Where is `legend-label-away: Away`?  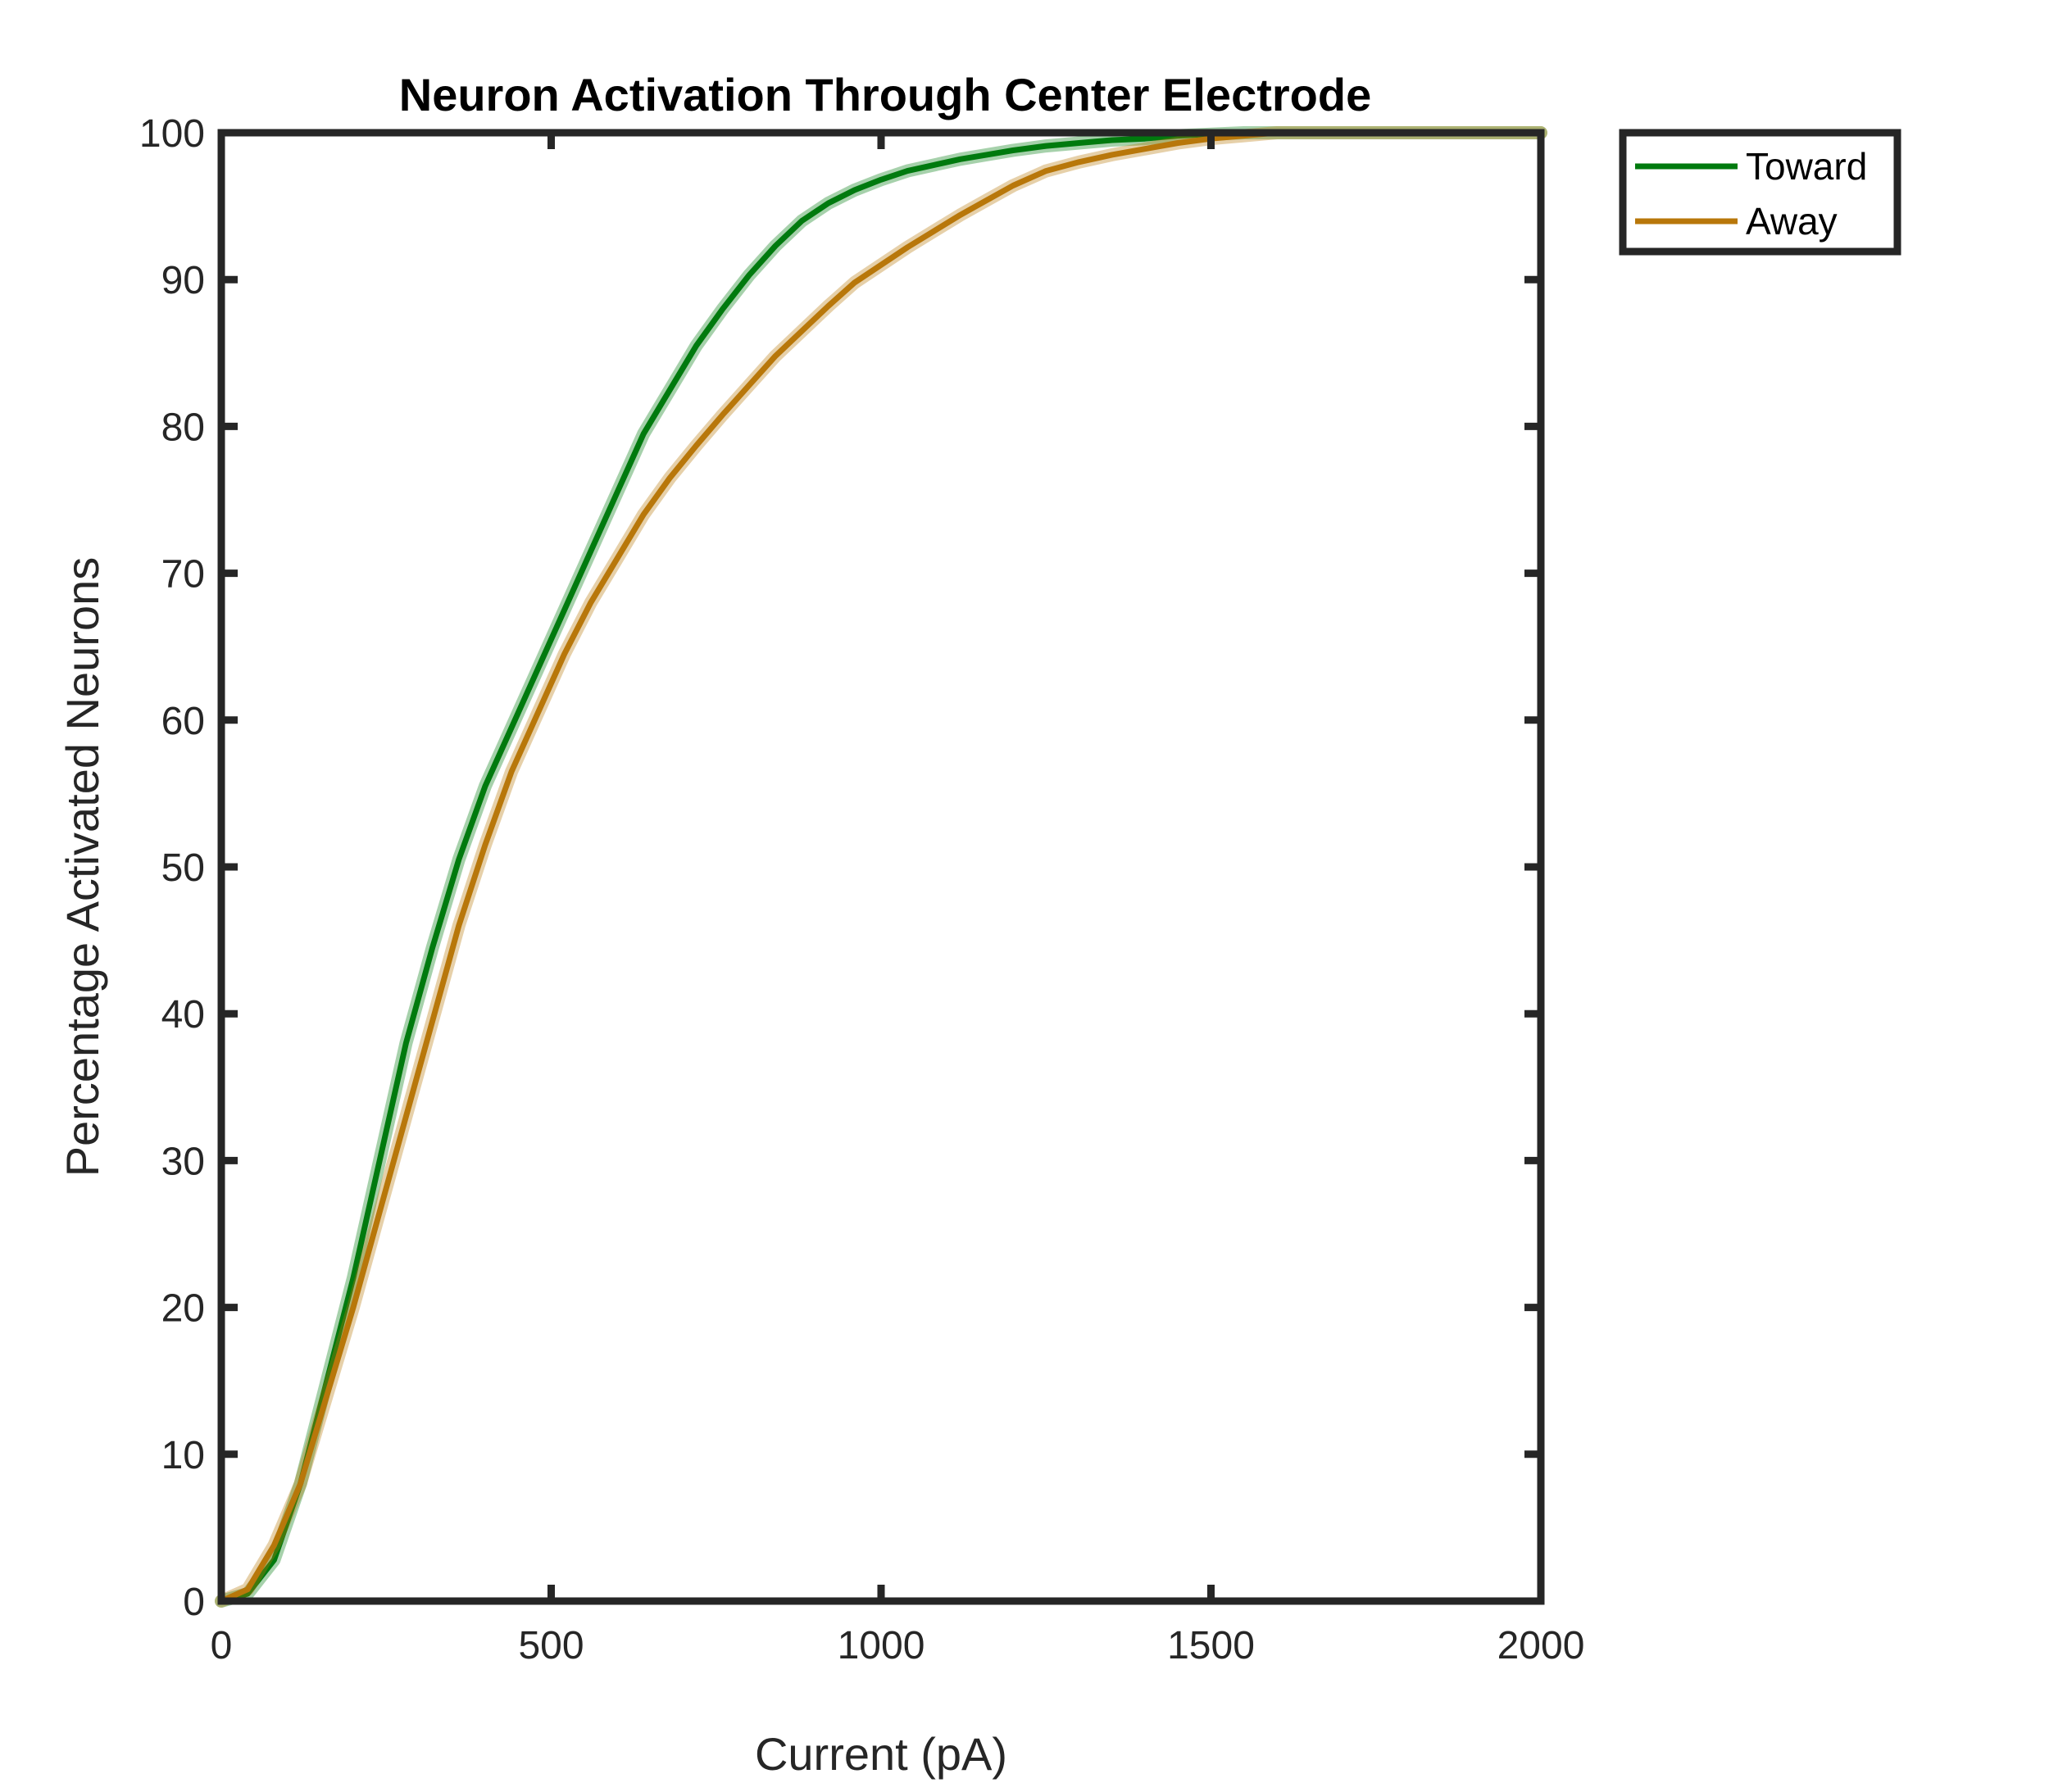
legend-label-away: Away is located at coordinates (1792, 222).